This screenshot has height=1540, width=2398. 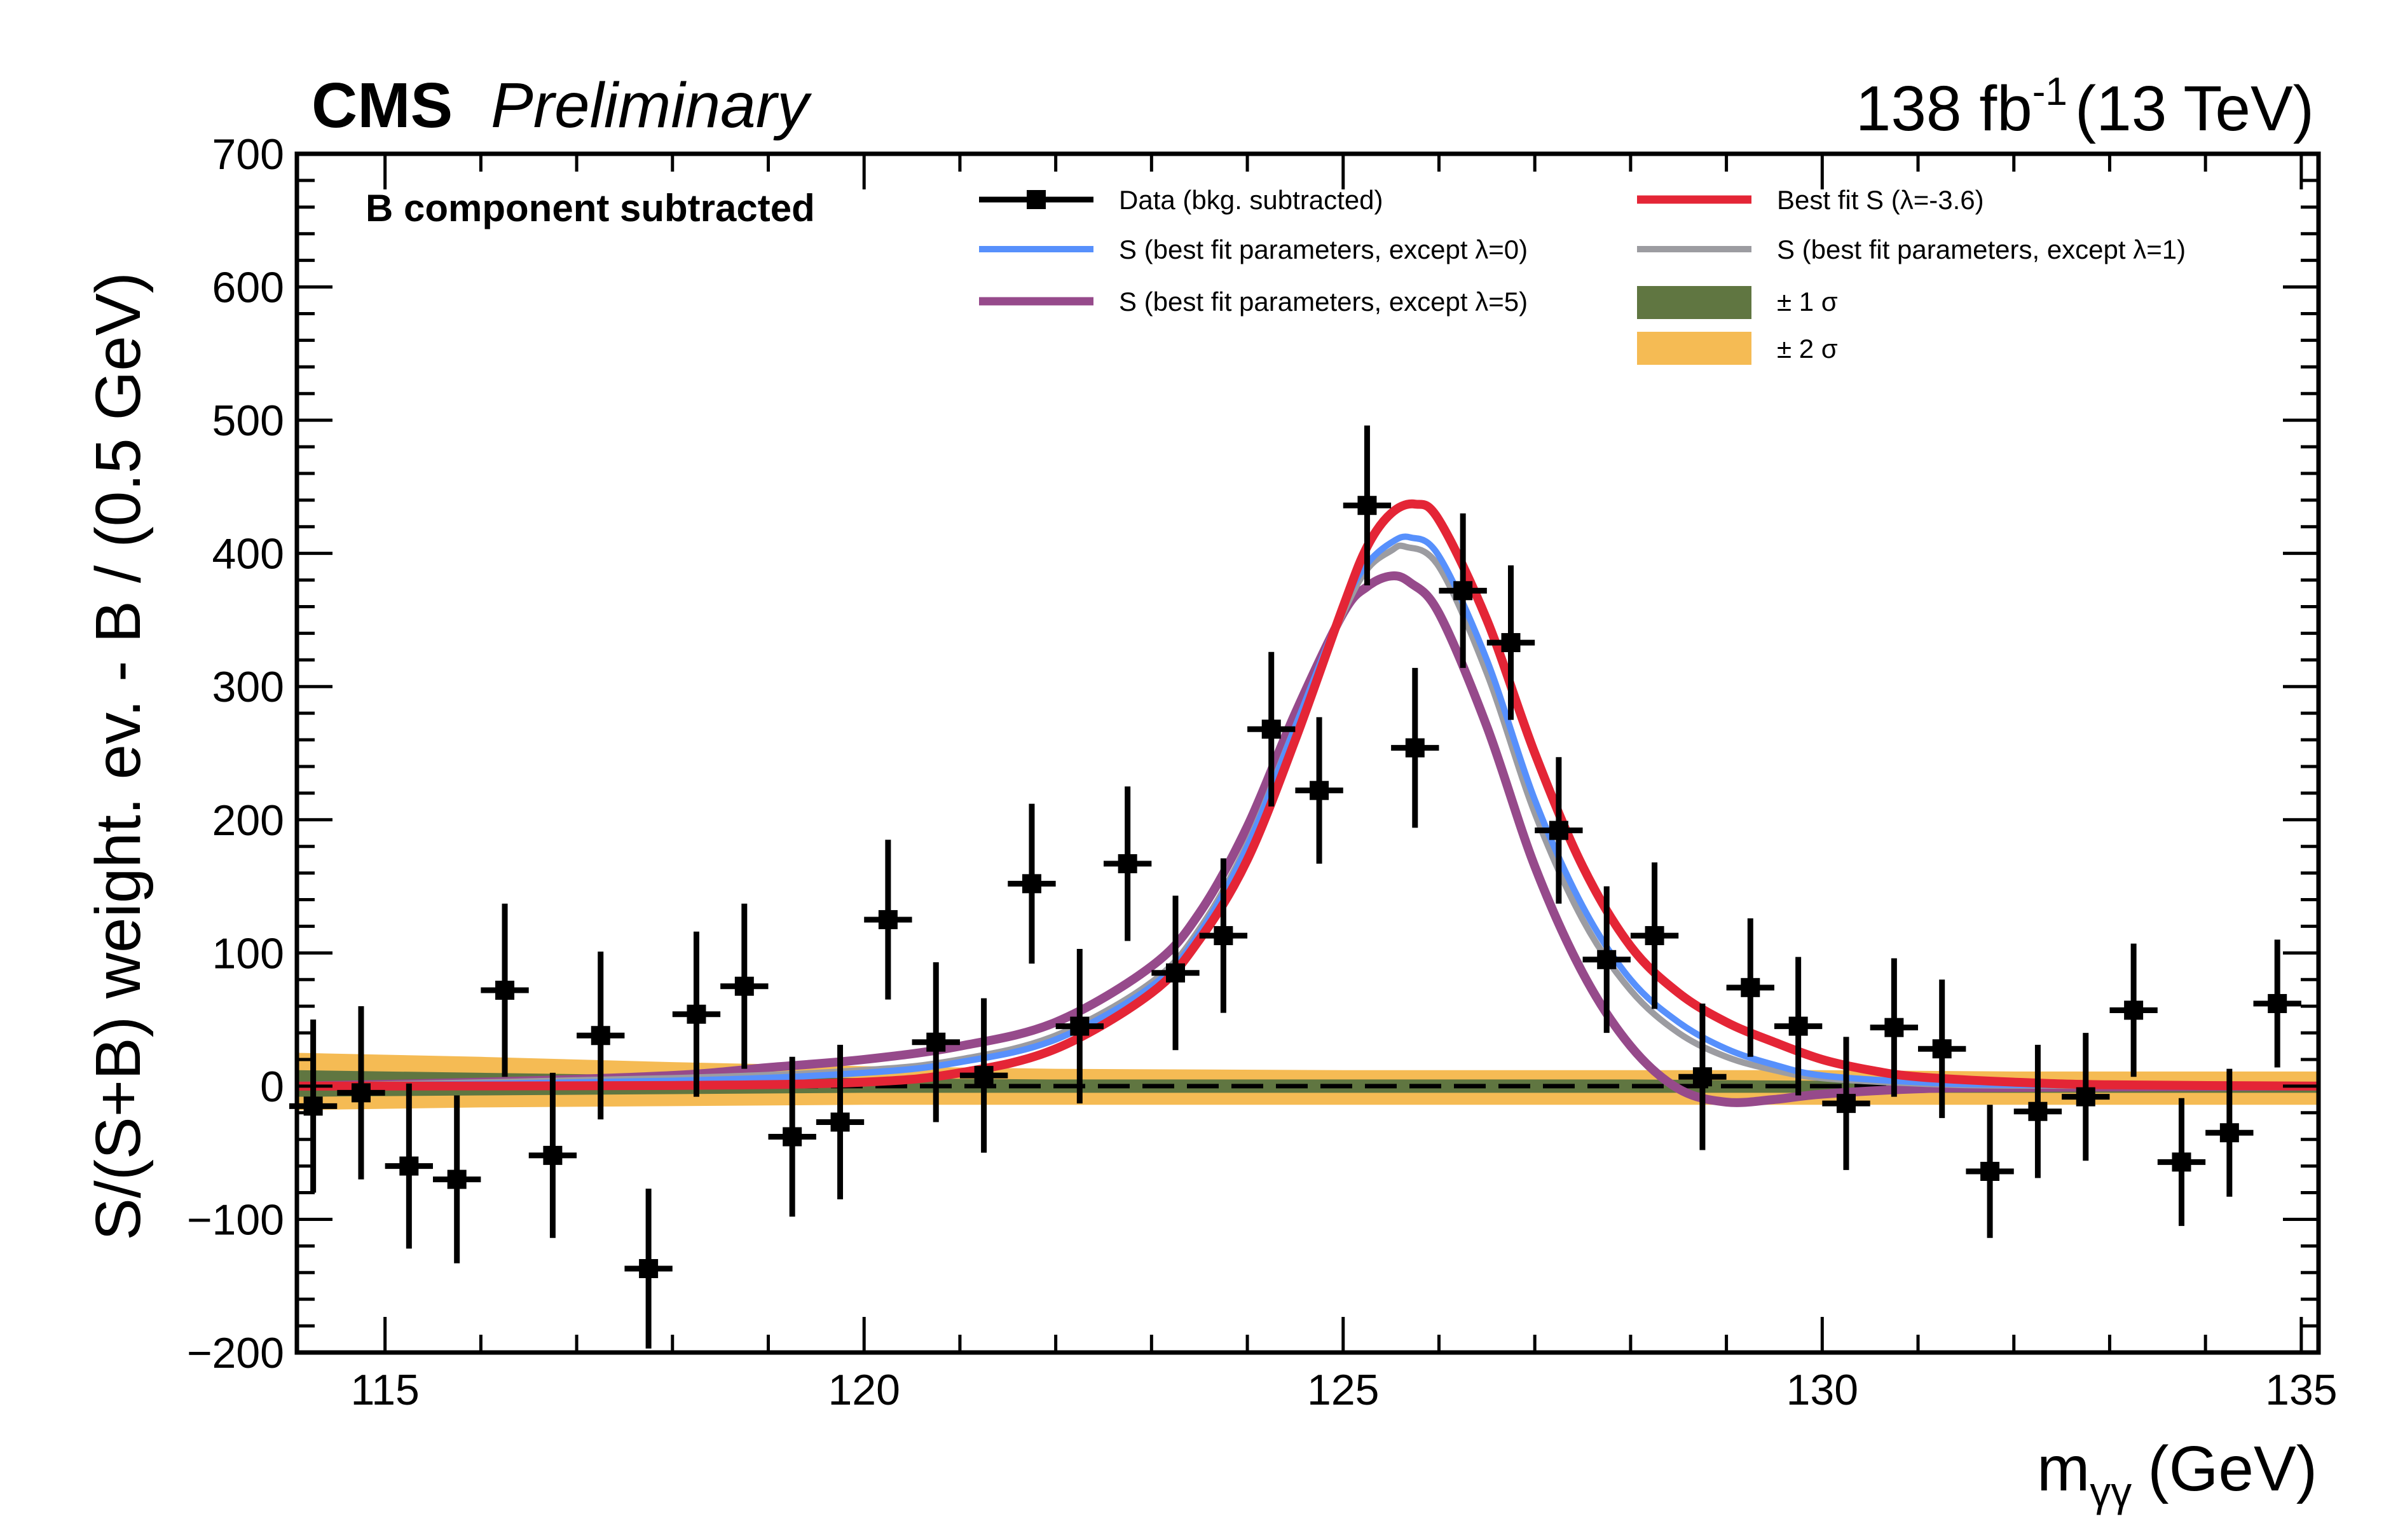 What do you see at coordinates (1807, 302) in the screenshot?
I see `legend-label: ± 1 σ` at bounding box center [1807, 302].